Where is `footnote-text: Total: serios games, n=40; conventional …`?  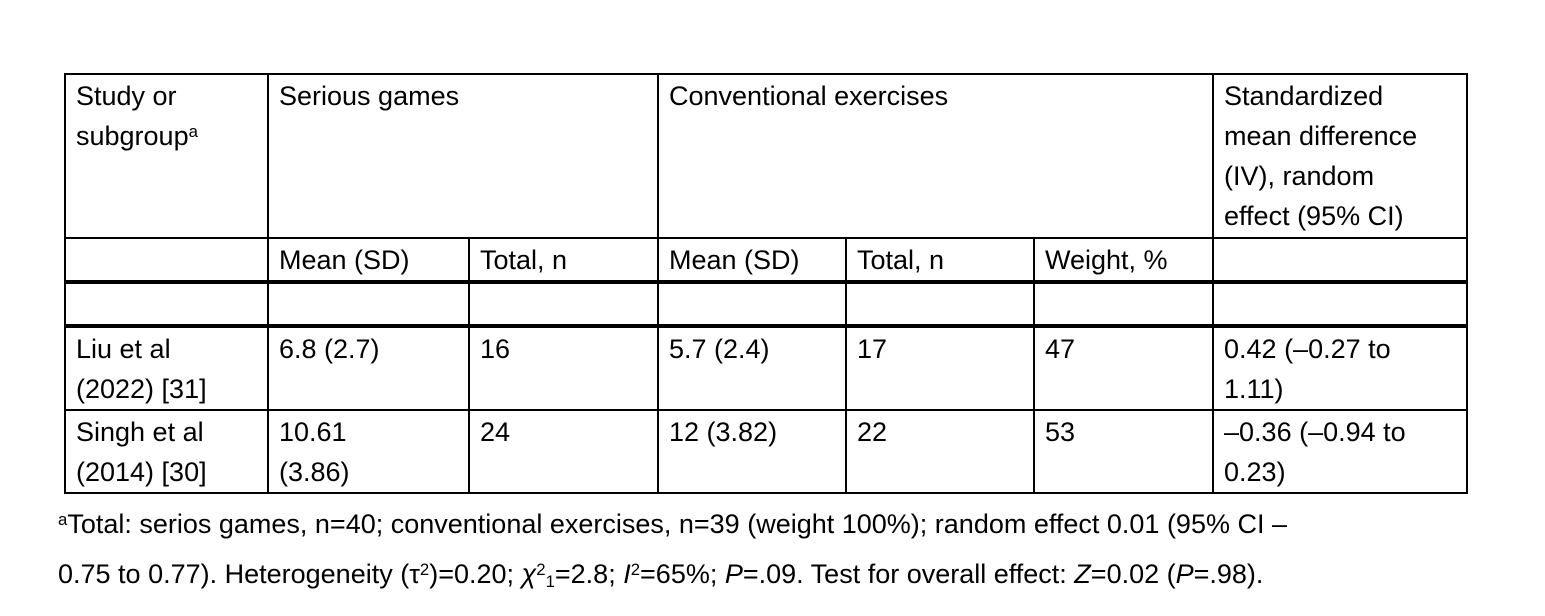
footnote-text: Total: serios games, n=40; conventional … is located at coordinates (672, 549).